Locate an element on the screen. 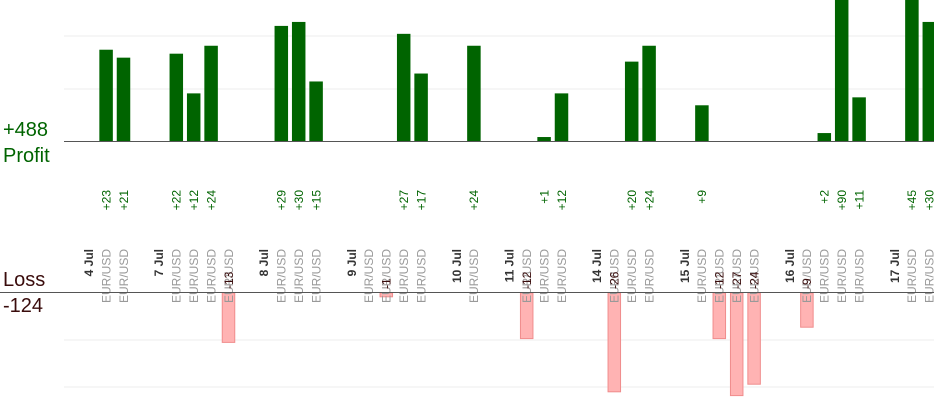  profit-value-label: +21 is located at coordinates (124, 200).